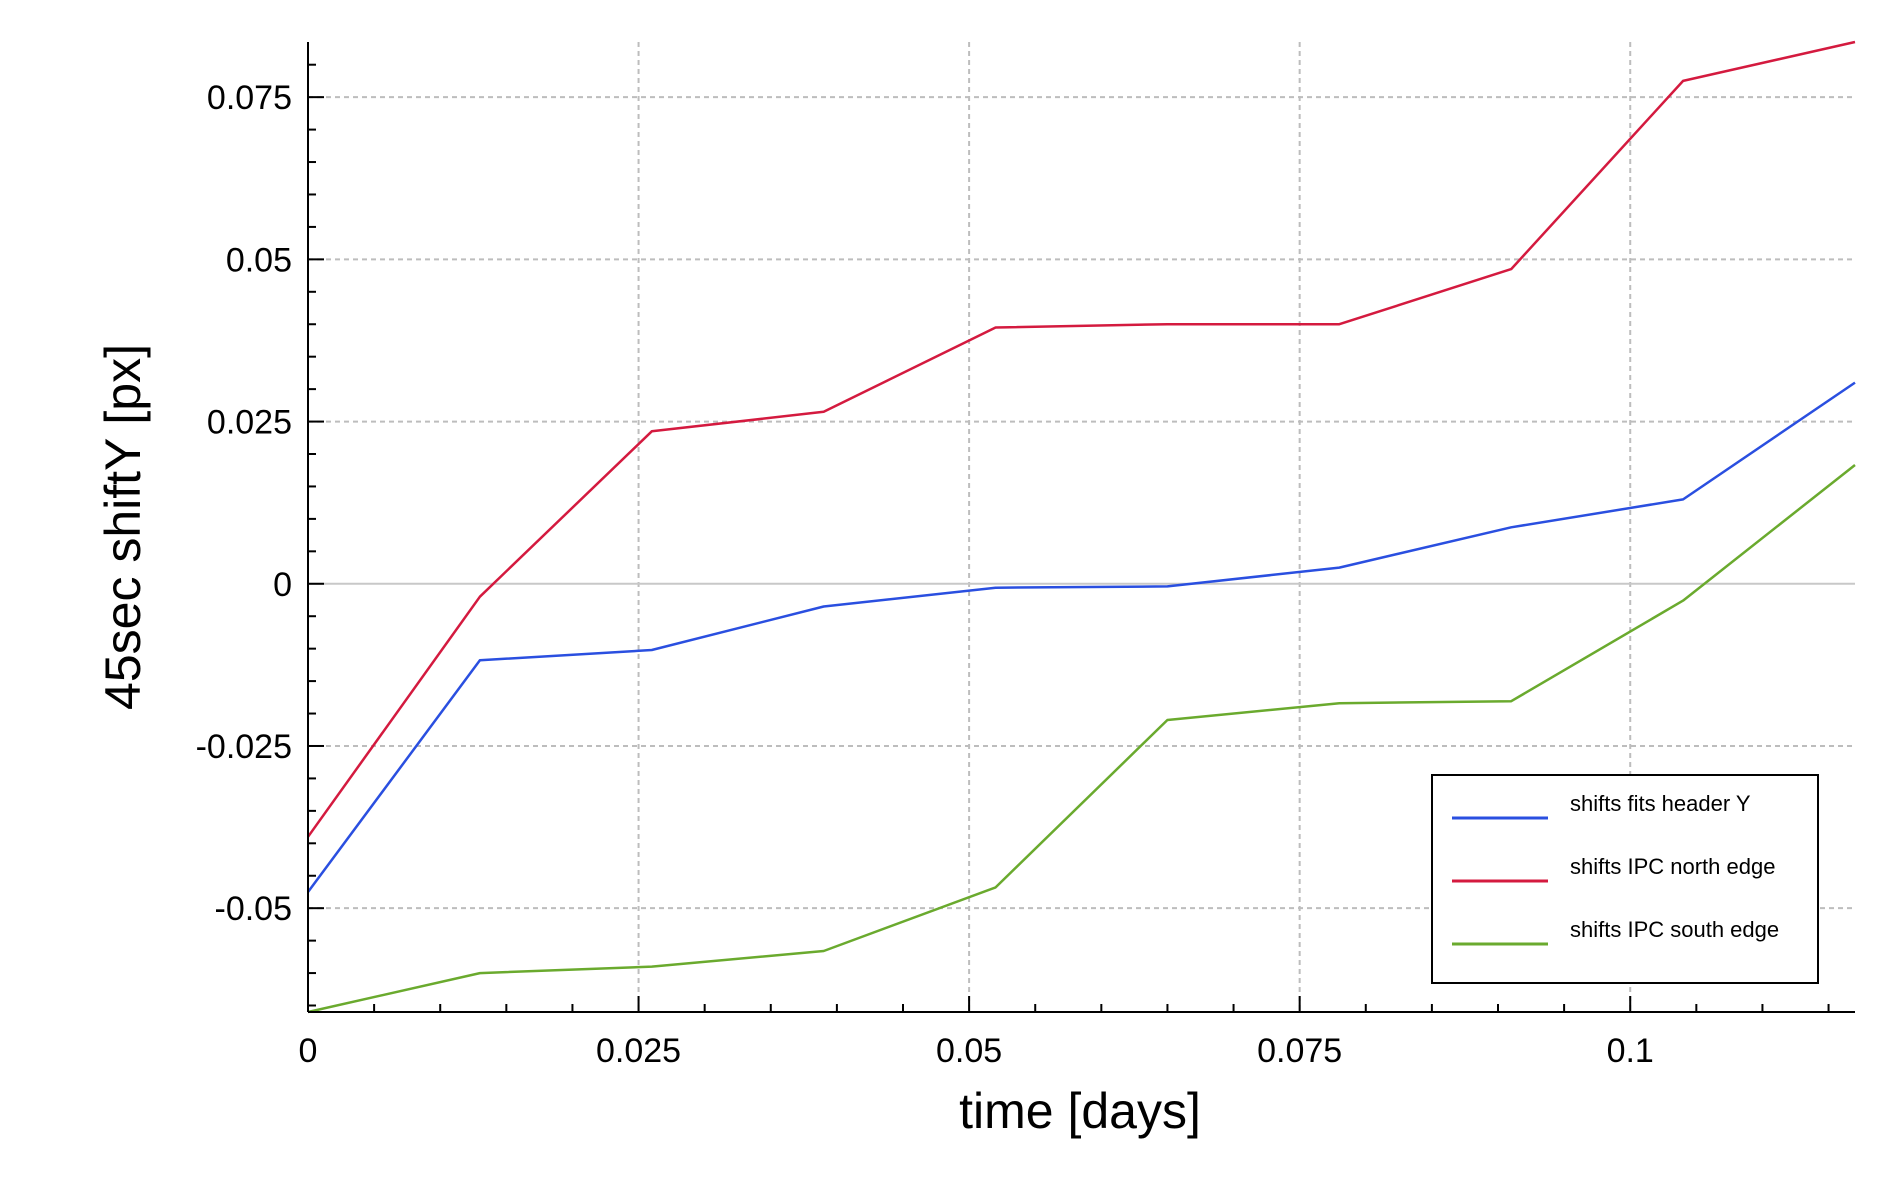  Describe the element at coordinates (1672, 866) in the screenshot. I see `legend-label: shifts IPC north edge` at that location.